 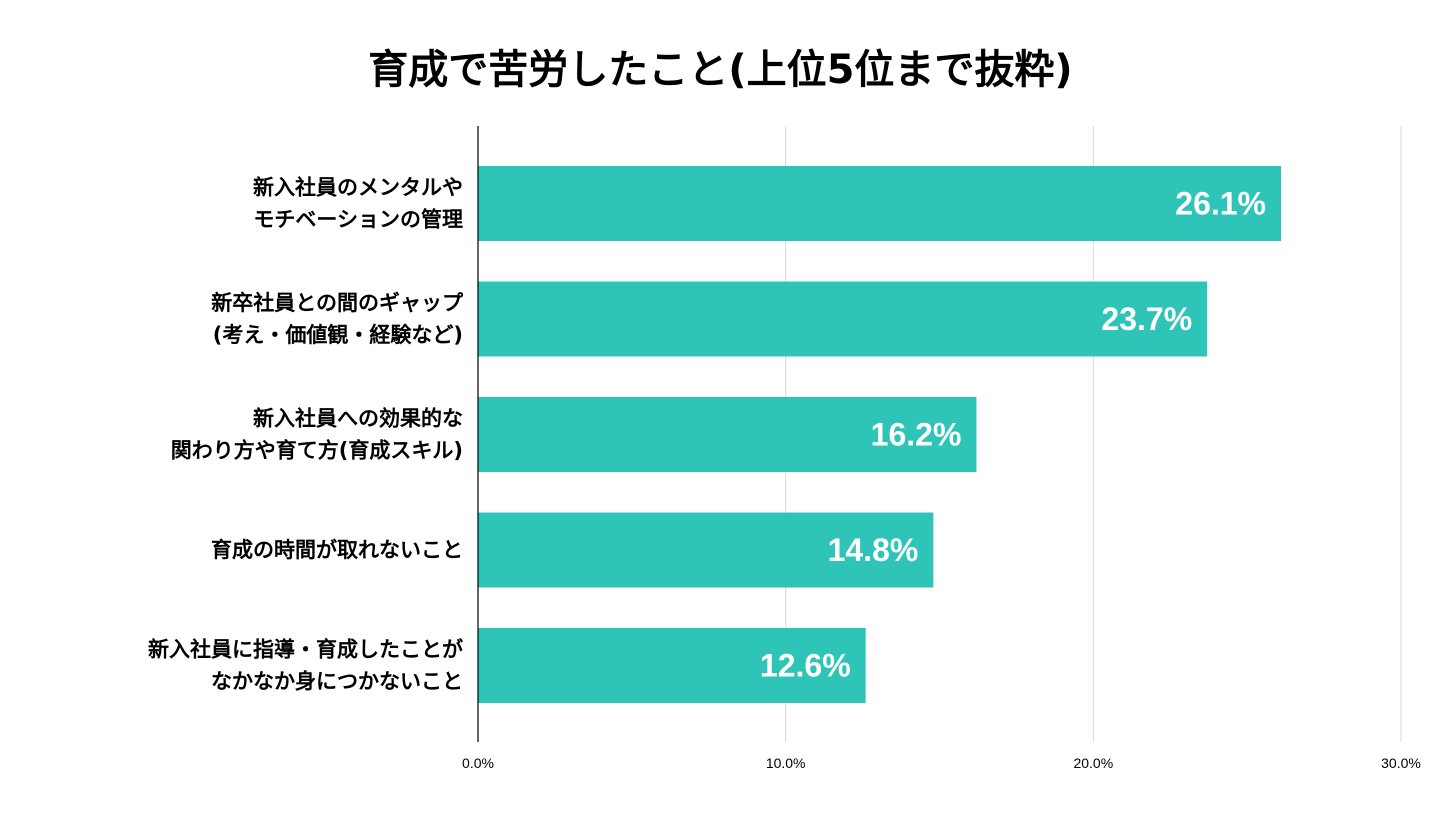 What do you see at coordinates (358, 419) in the screenshot?
I see `category-label: 新入社員への効果的な` at bounding box center [358, 419].